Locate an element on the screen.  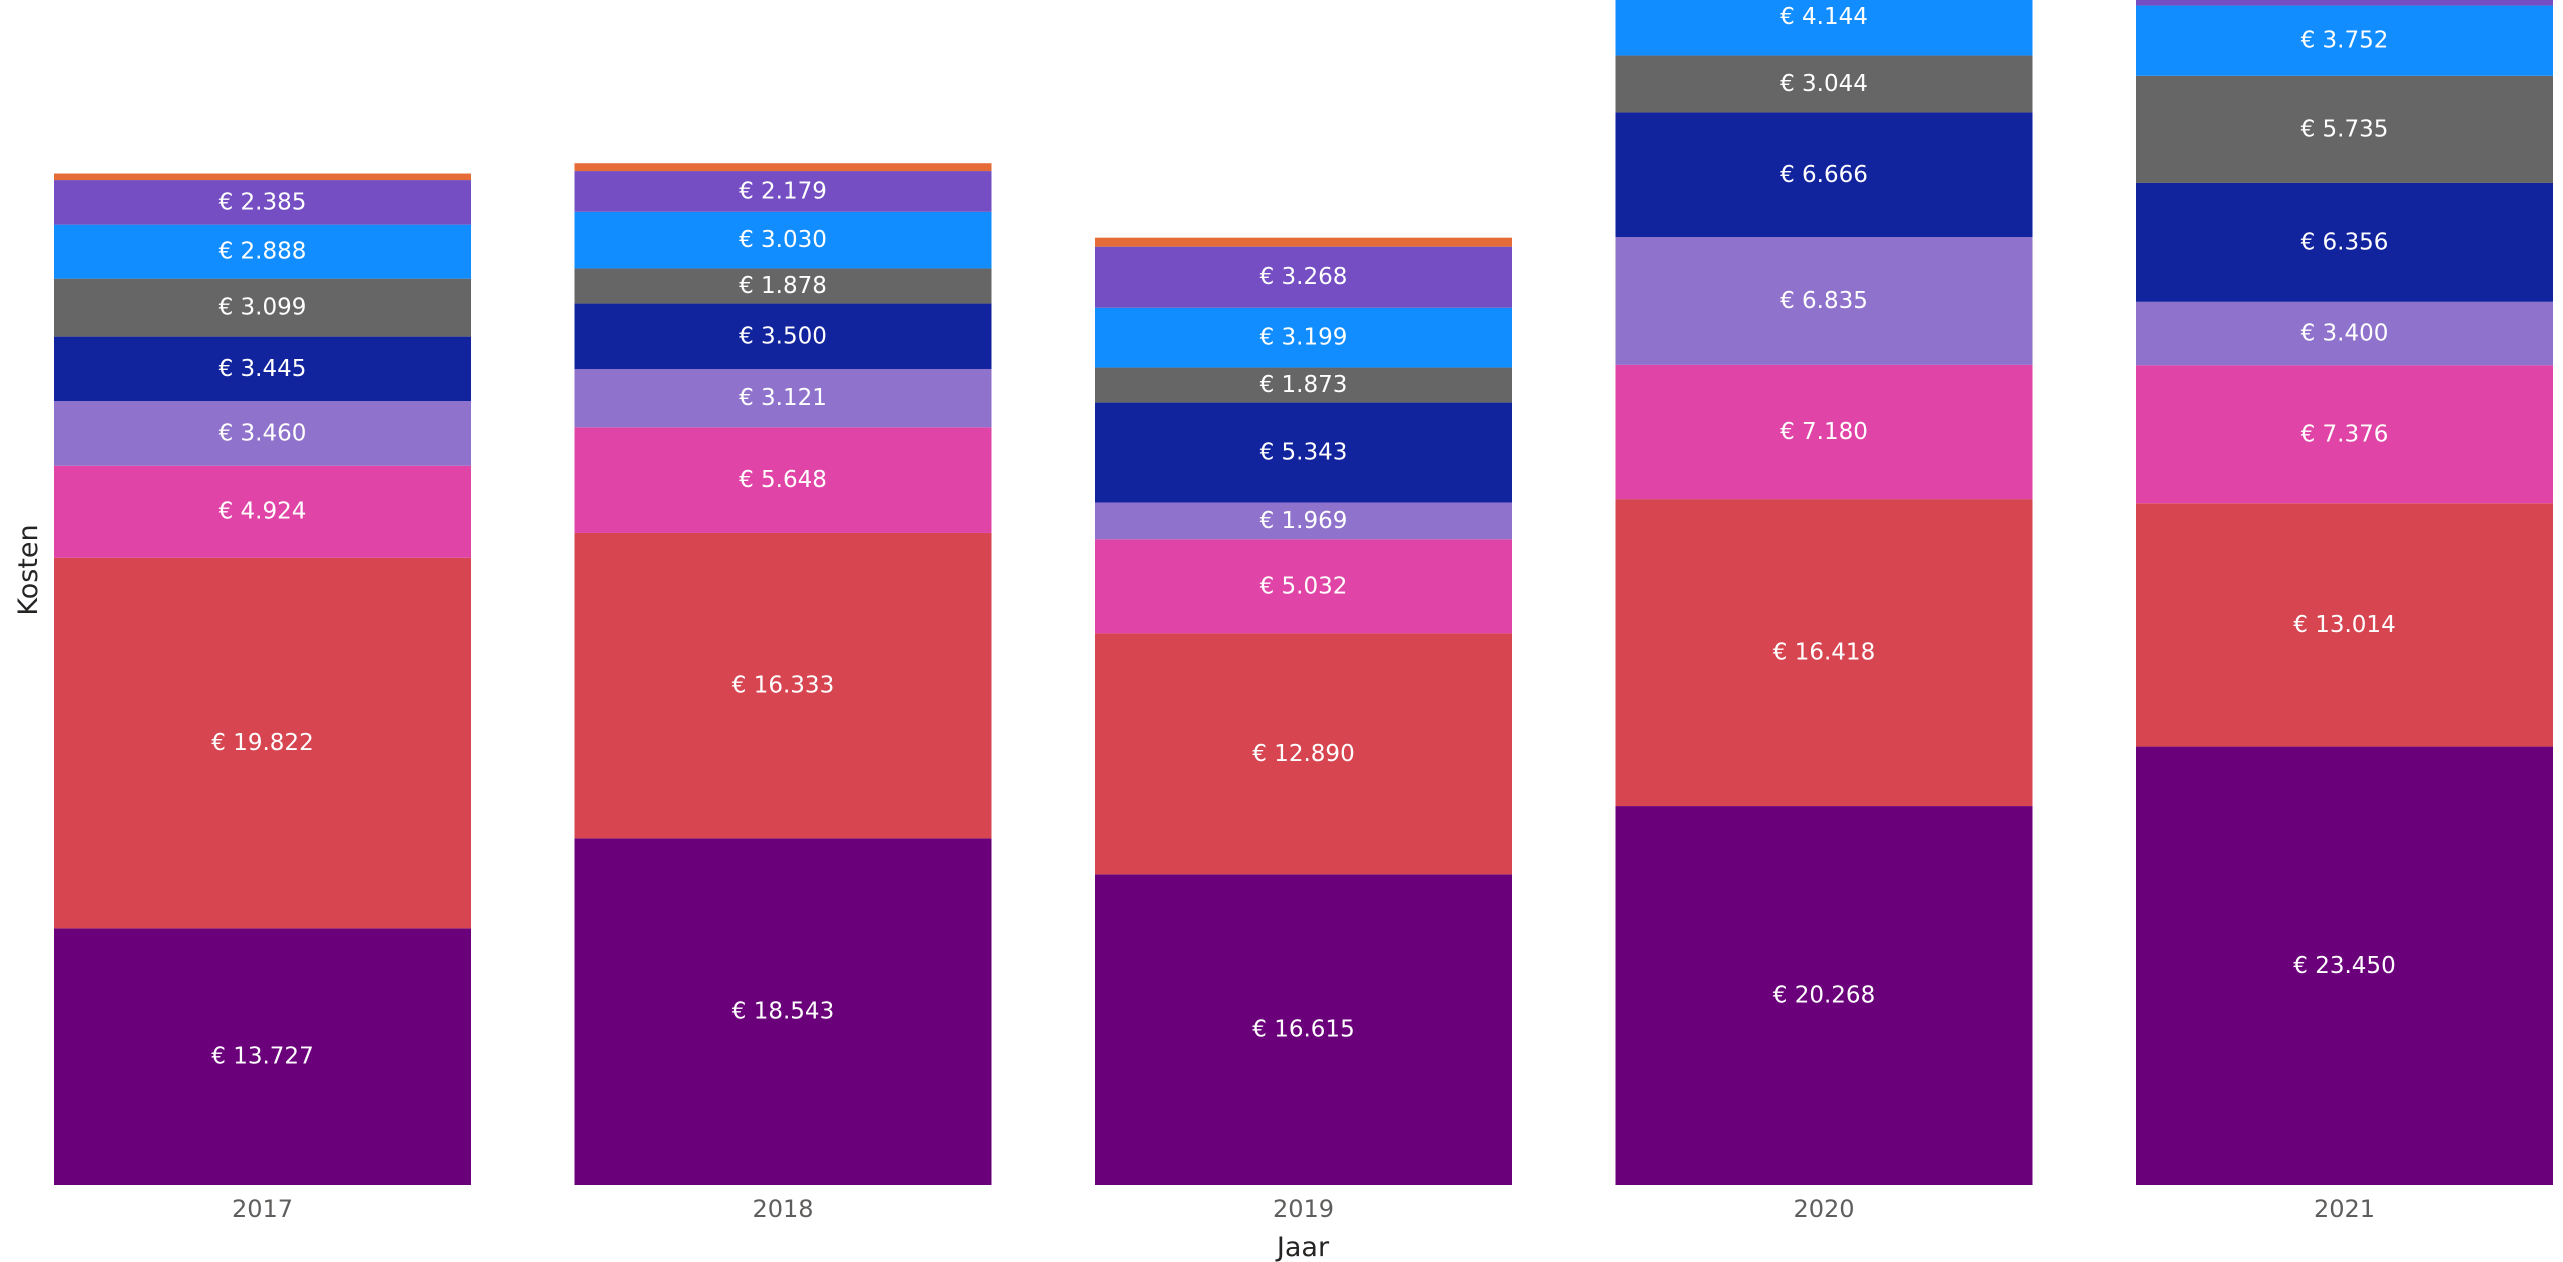
data-label-2020-2: € 7.180 is located at coordinates (1824, 432).